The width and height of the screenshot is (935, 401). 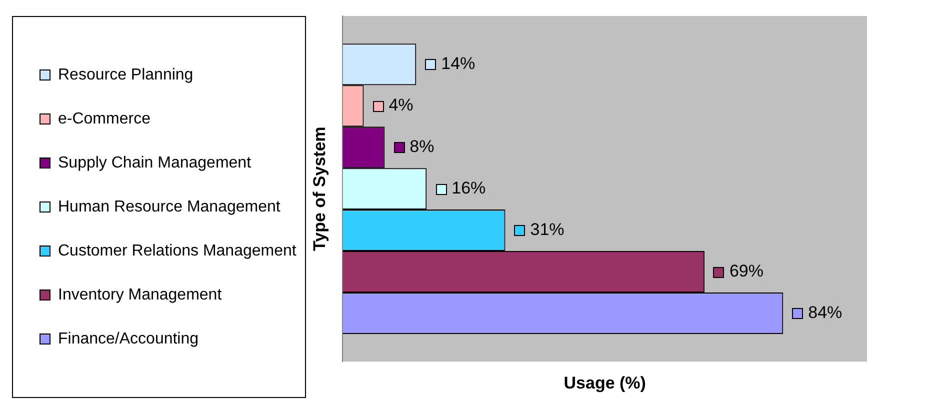 I want to click on legend-label: Human Resource Management, so click(x=169, y=207).